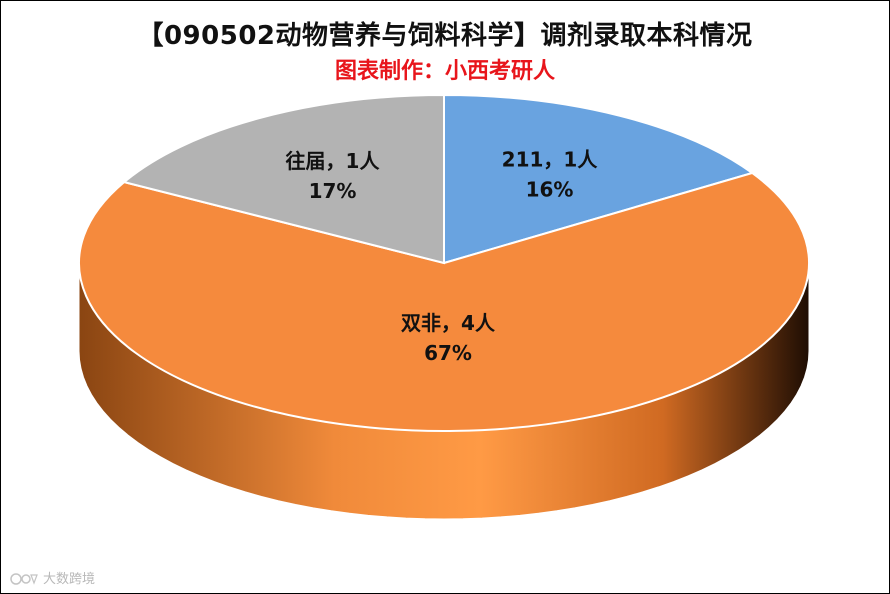 This screenshot has width=890, height=594. What do you see at coordinates (333, 191) in the screenshot?
I see `slice-label-percent: 17%` at bounding box center [333, 191].